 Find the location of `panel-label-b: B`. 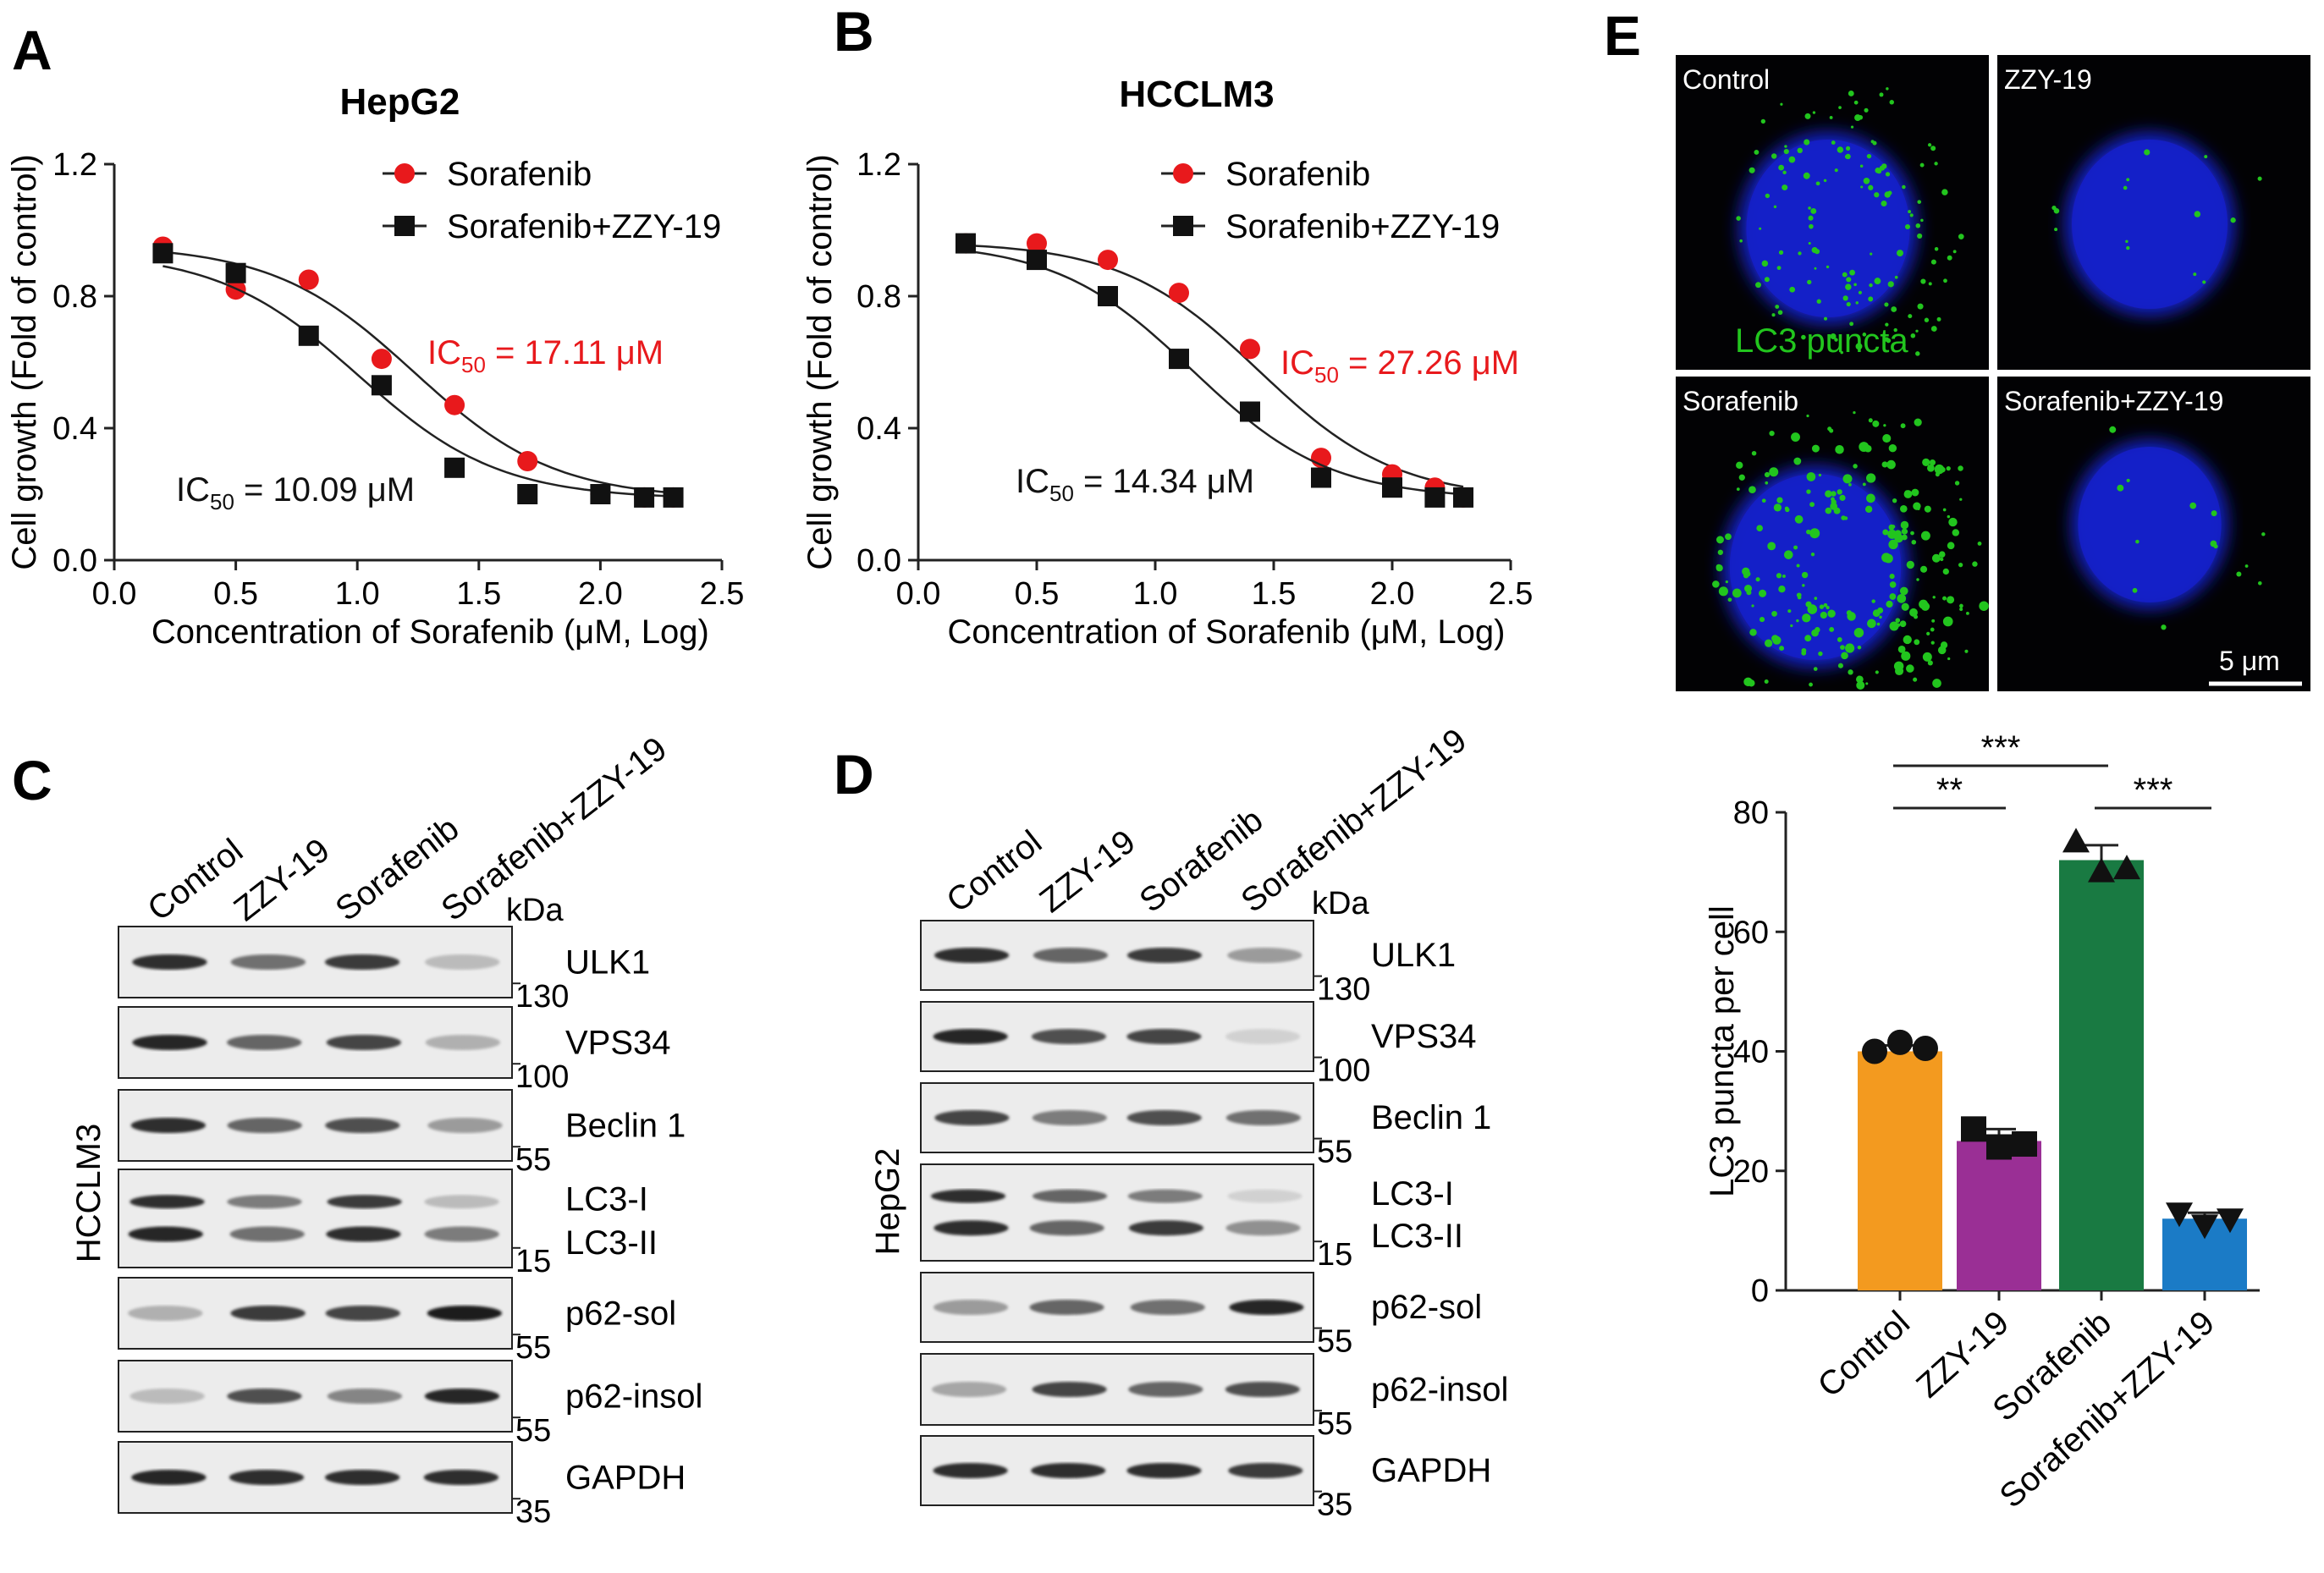

panel-label-b: B is located at coordinates (854, 31).